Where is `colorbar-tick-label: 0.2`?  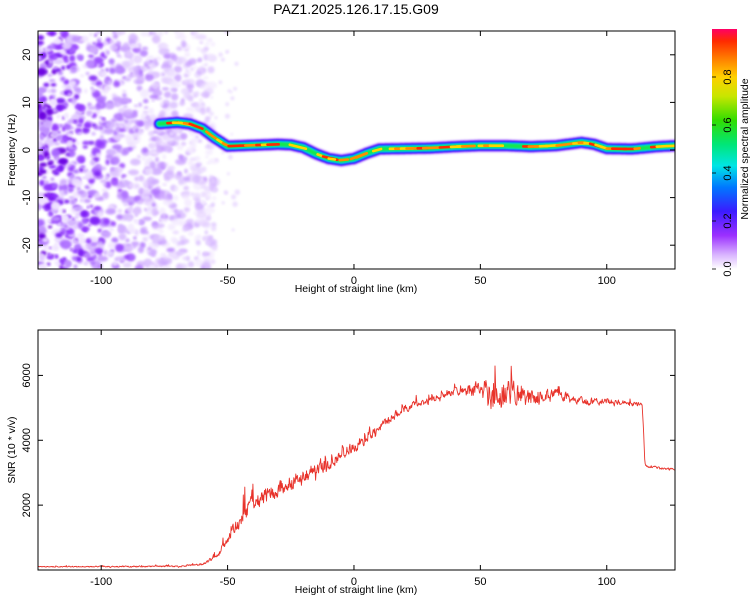
colorbar-tick-label: 0.2 is located at coordinates (728, 220).